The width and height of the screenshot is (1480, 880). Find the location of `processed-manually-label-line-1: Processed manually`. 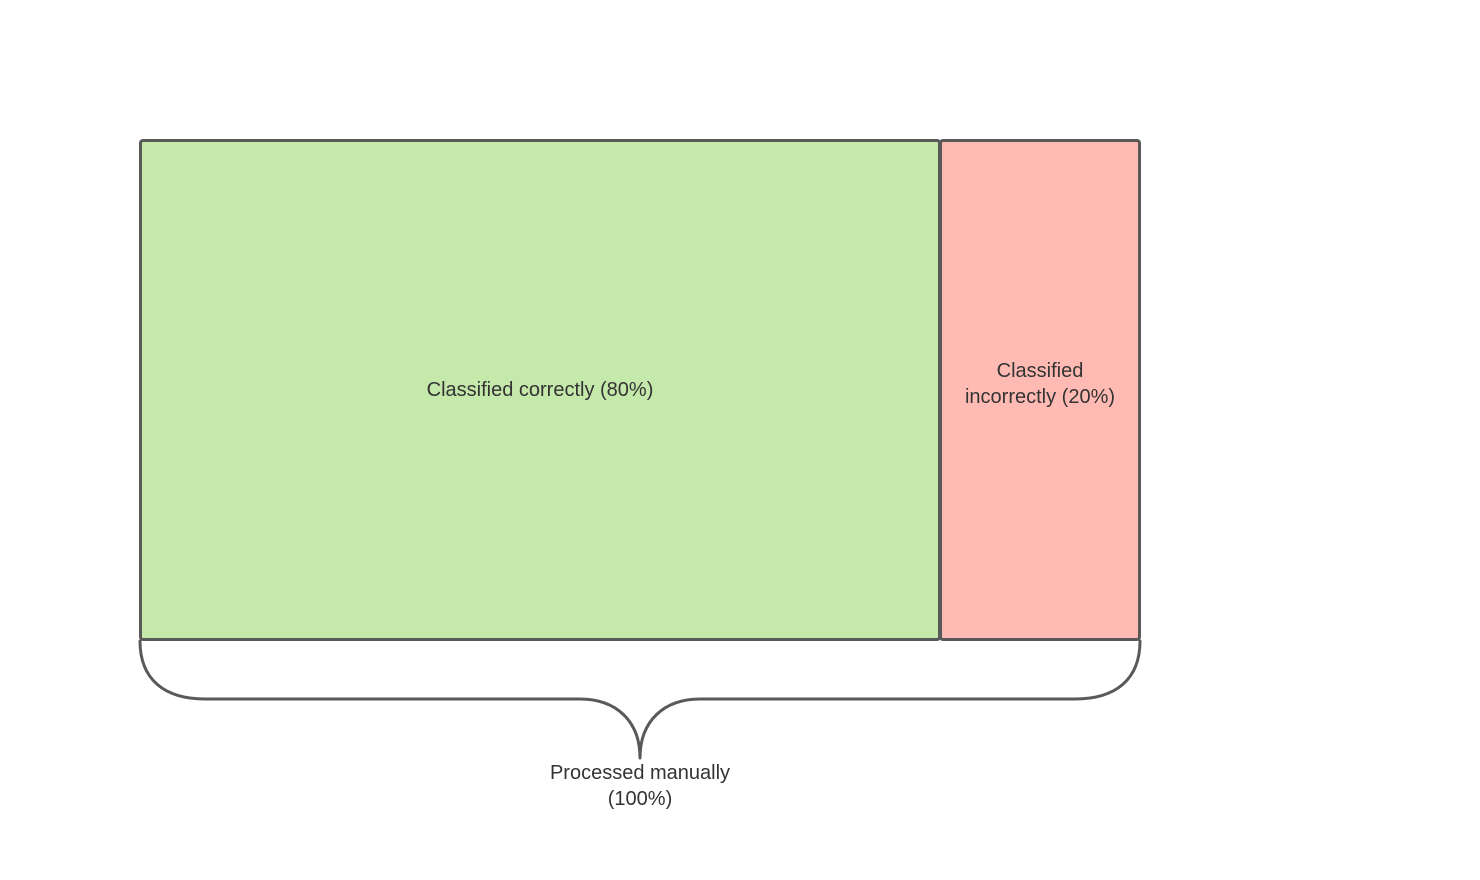

processed-manually-label-line-1: Processed manually is located at coordinates (640, 773).